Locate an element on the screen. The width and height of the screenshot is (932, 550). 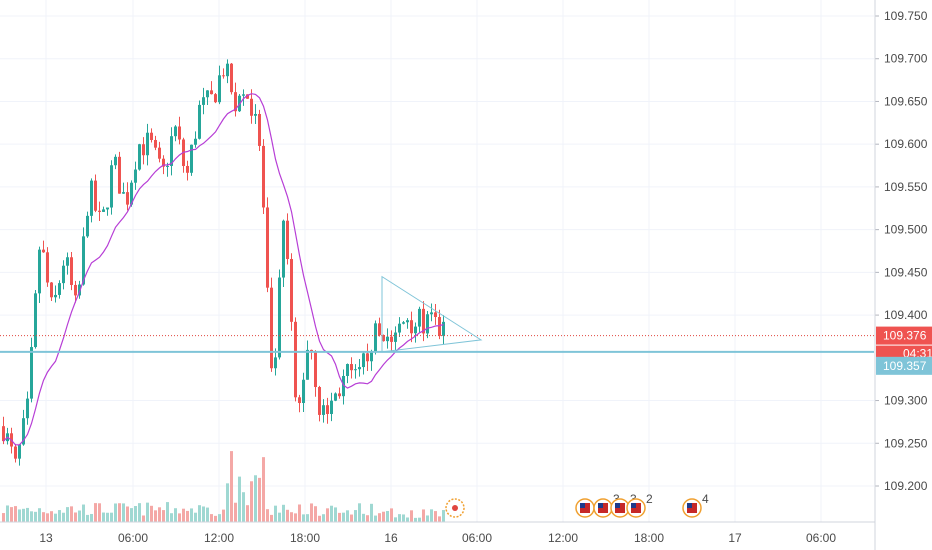
price-tick-label: 109.550 is located at coordinates (906, 187).